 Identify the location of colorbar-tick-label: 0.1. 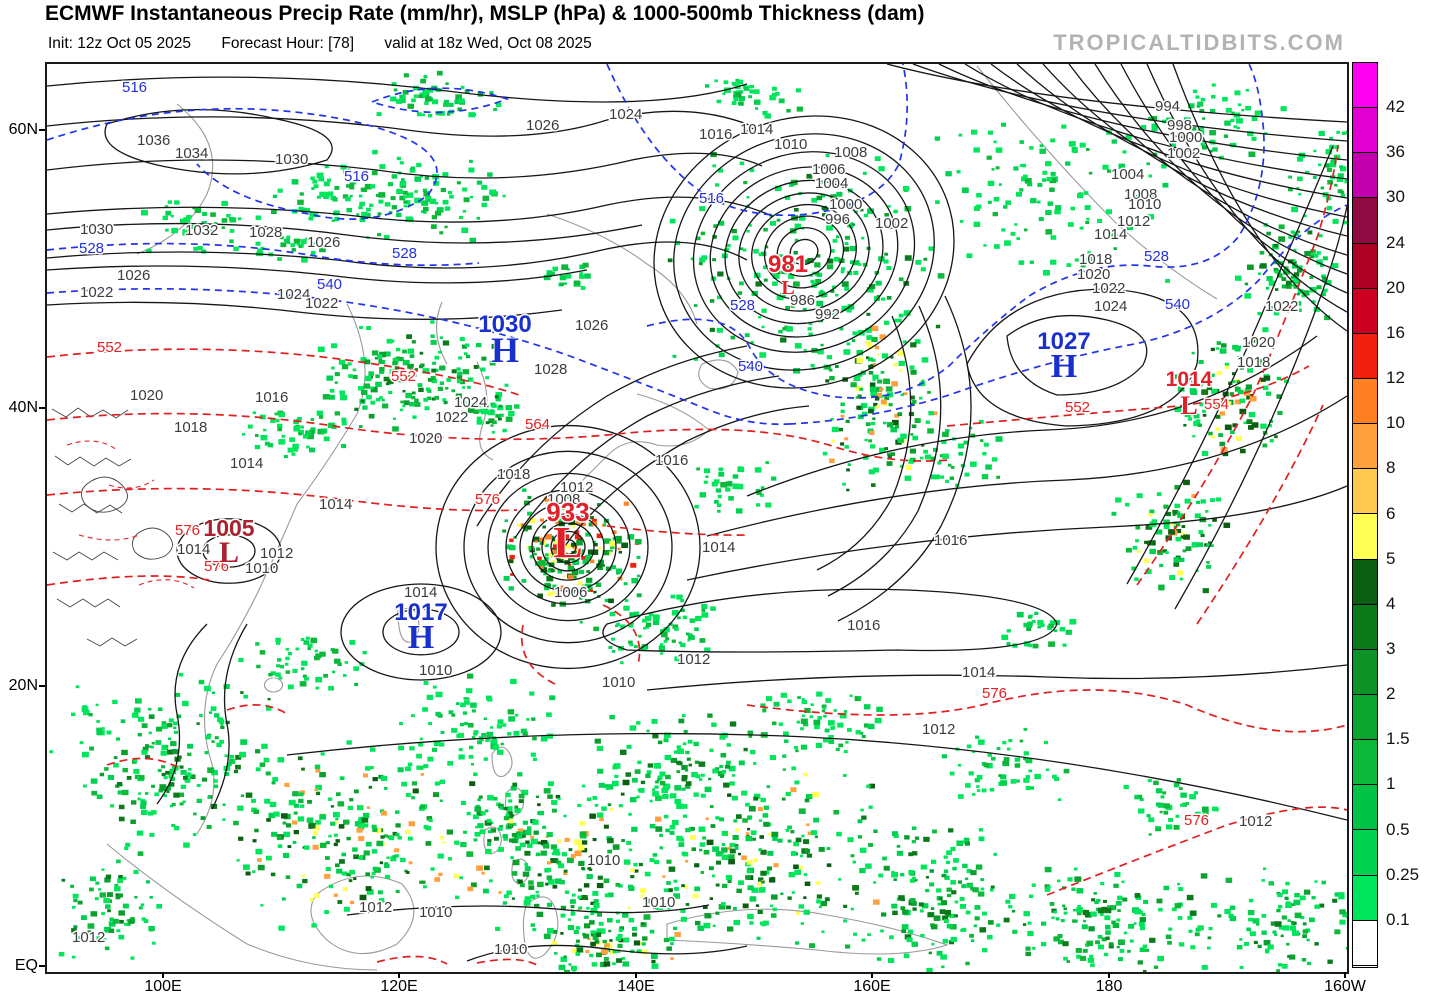
(1398, 919).